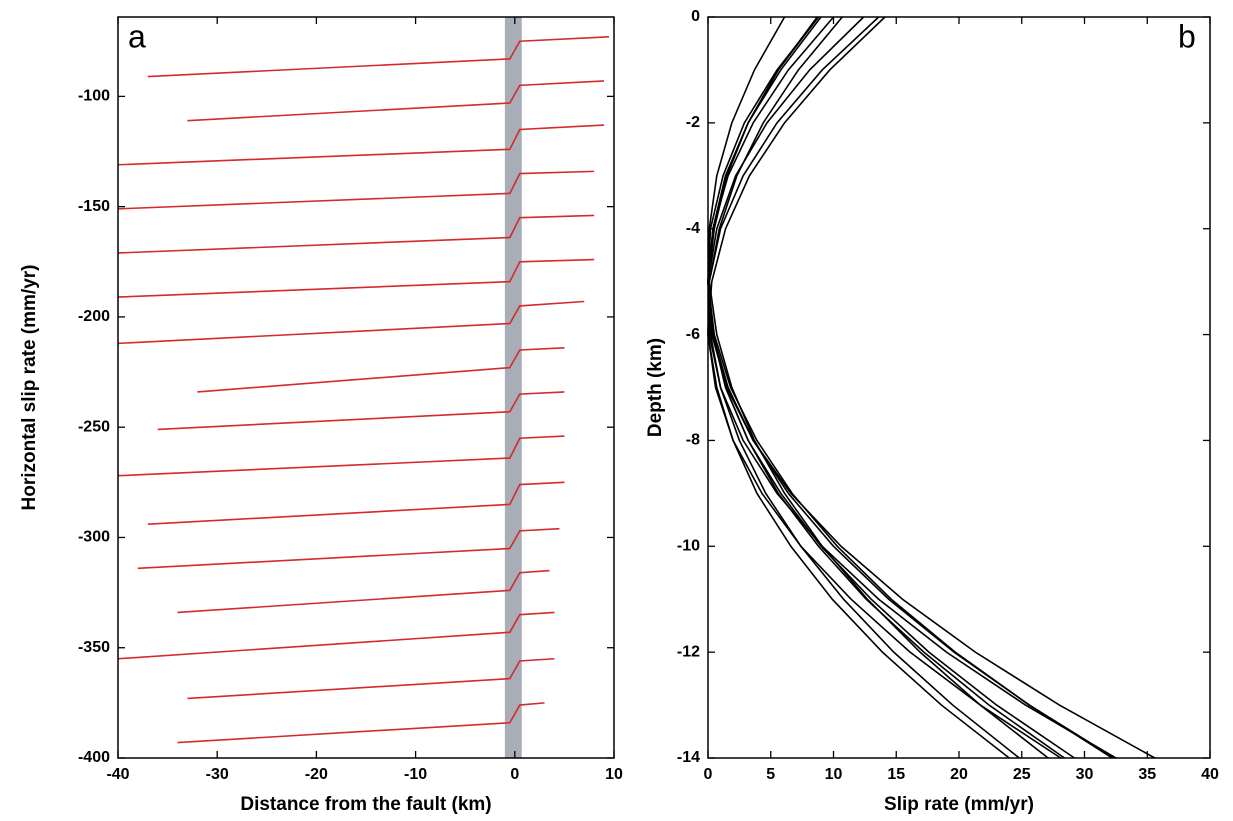  Describe the element at coordinates (316, 774) in the screenshot. I see `x-tick-label: -20` at that location.